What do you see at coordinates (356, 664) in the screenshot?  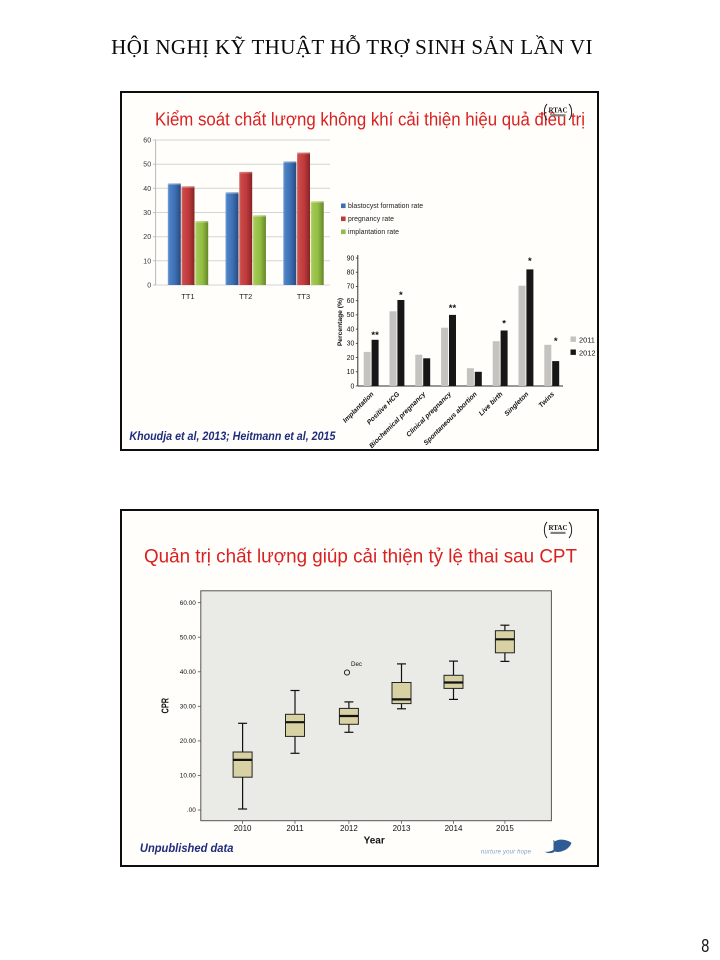 I see `svg-text: Dec` at bounding box center [356, 664].